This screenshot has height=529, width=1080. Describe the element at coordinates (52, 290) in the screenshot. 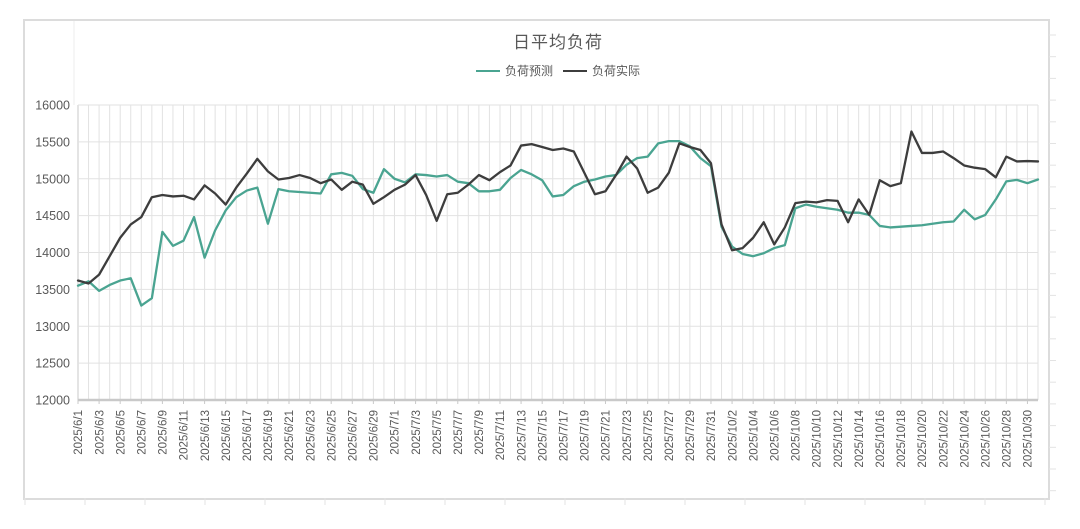

I see `y-tick-label: 13500` at that location.